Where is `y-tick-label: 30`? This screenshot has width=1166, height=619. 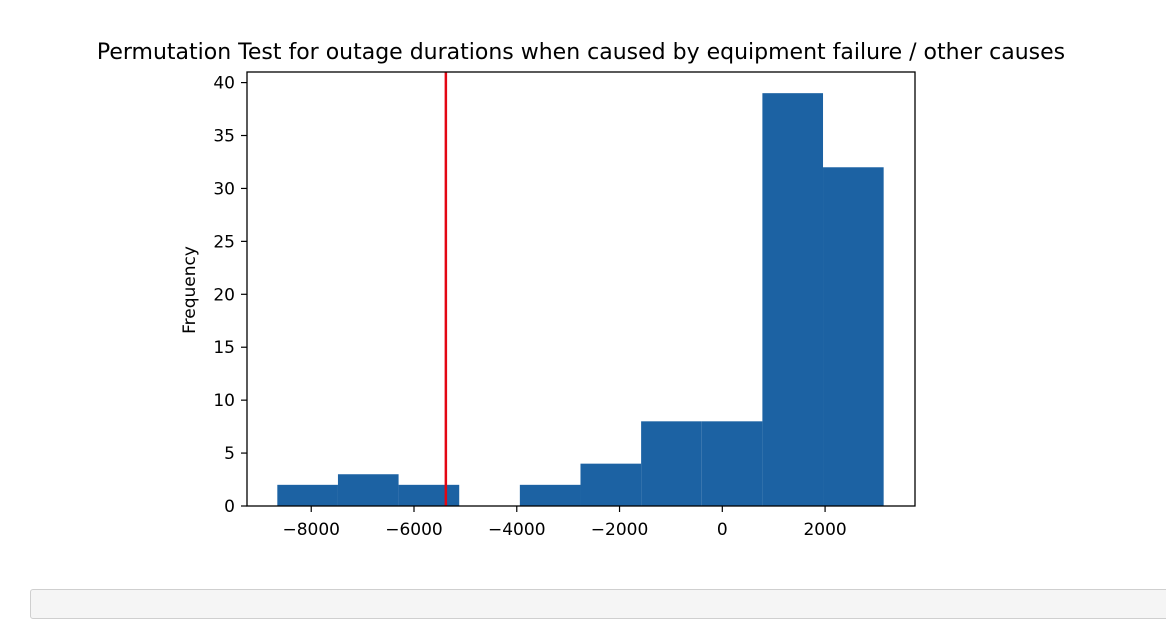 y-tick-label: 30 is located at coordinates (224, 189).